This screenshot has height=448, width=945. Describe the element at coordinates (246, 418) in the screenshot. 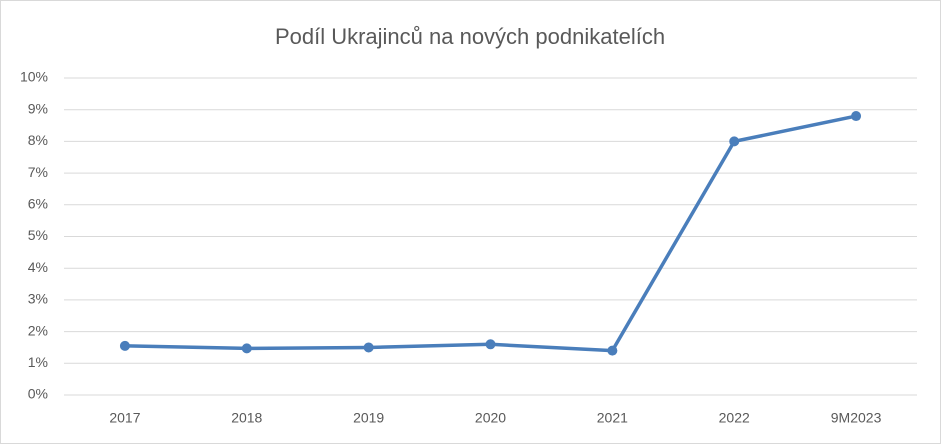

I see `x-tick-label: 2018` at that location.